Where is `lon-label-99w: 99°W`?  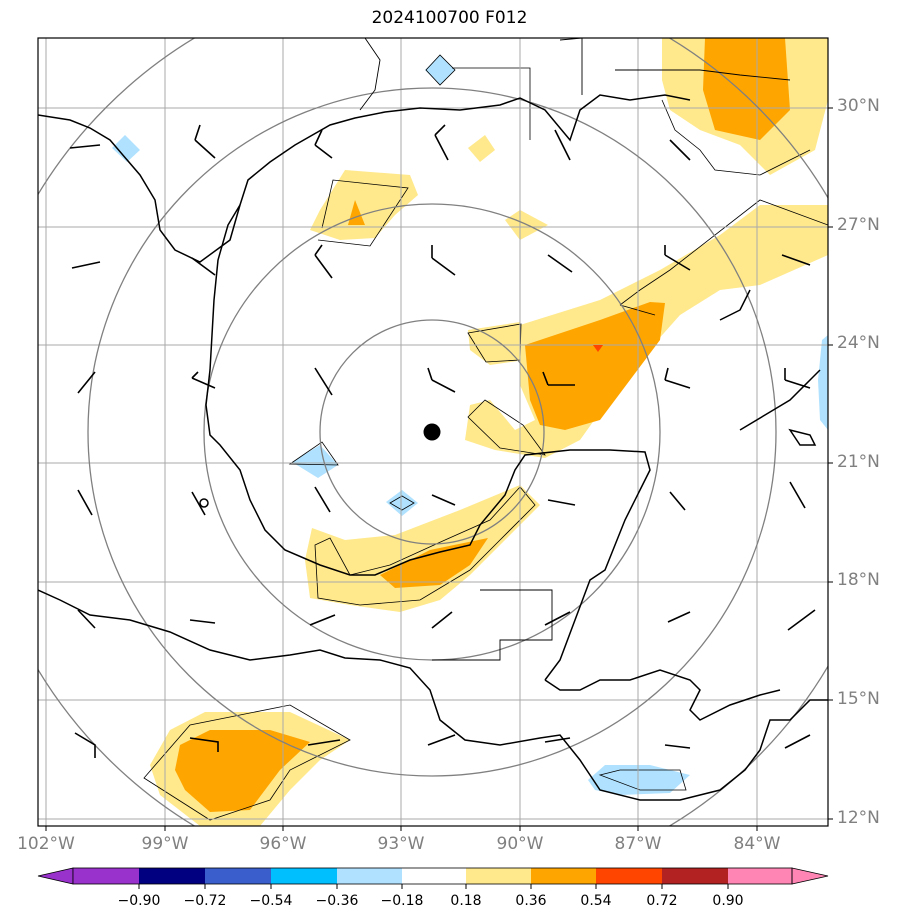 lon-label-99w: 99°W is located at coordinates (165, 844).